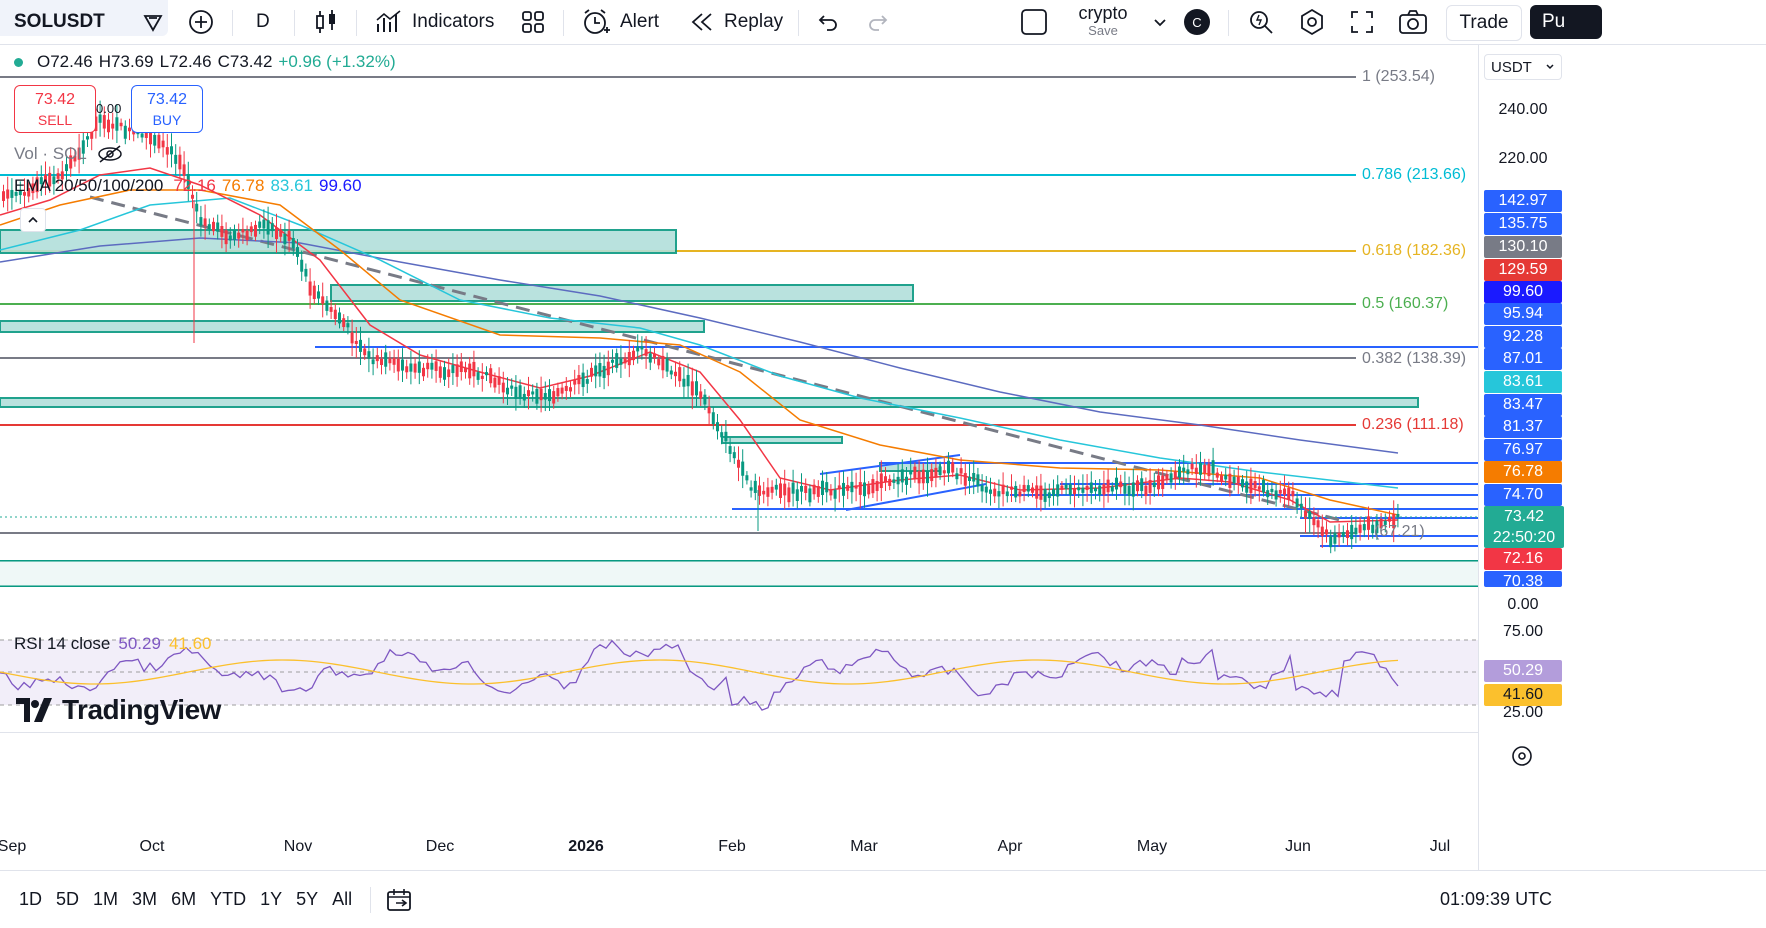  What do you see at coordinates (33, 220) in the screenshot?
I see `collapse-legend-button` at bounding box center [33, 220].